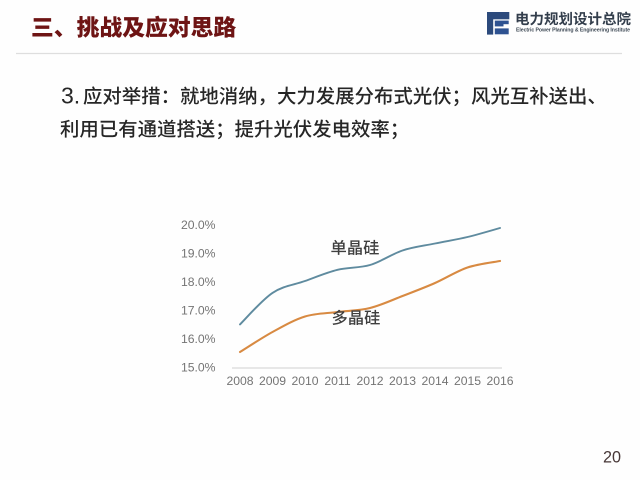 The height and width of the screenshot is (480, 640). Describe the element at coordinates (304, 381) in the screenshot. I see `svg-text: 2010` at that location.